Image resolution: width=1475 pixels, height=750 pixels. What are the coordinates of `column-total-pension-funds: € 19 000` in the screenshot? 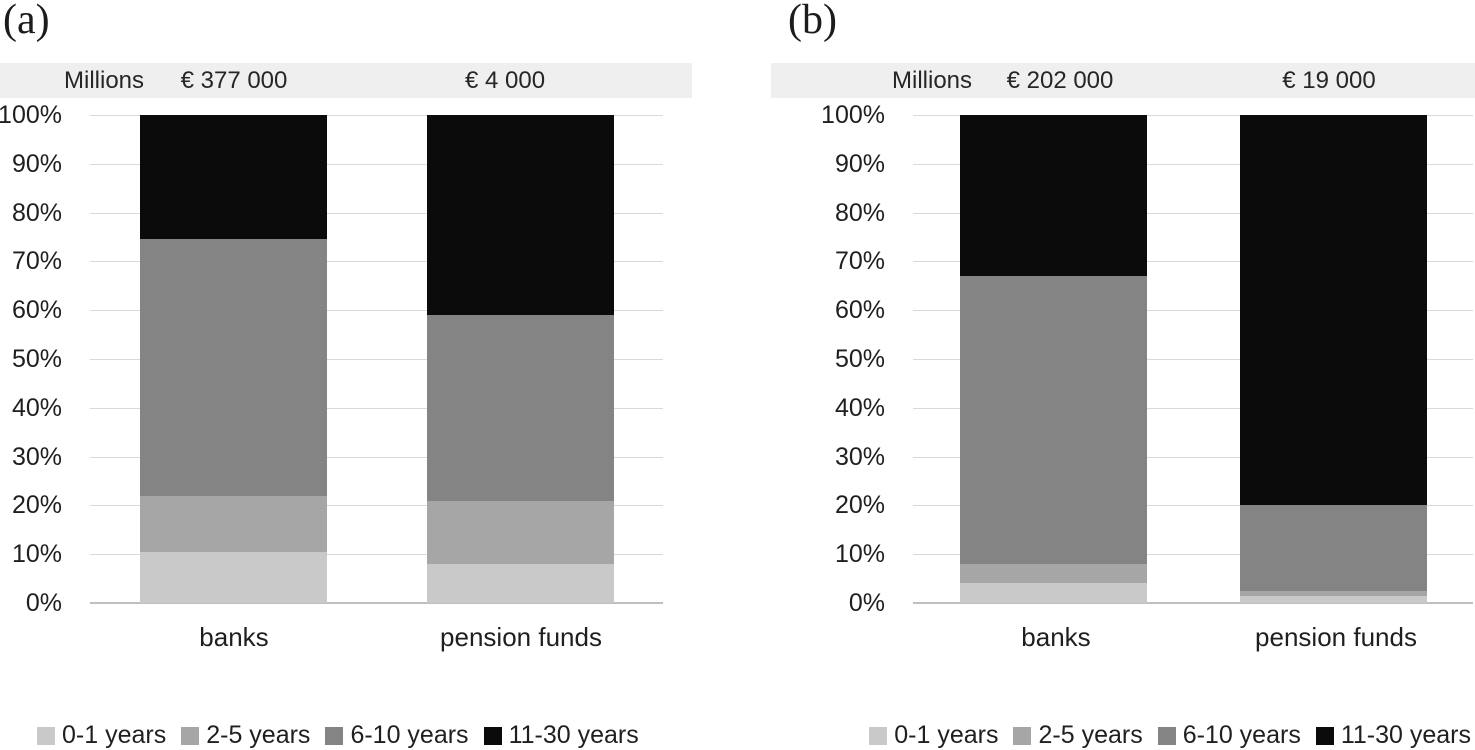 It's located at (1329, 80).